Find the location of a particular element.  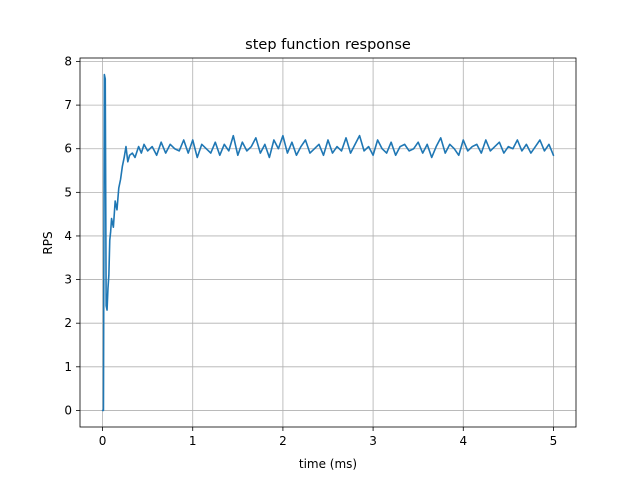

x-axis-label: time (ms) is located at coordinates (328, 464).